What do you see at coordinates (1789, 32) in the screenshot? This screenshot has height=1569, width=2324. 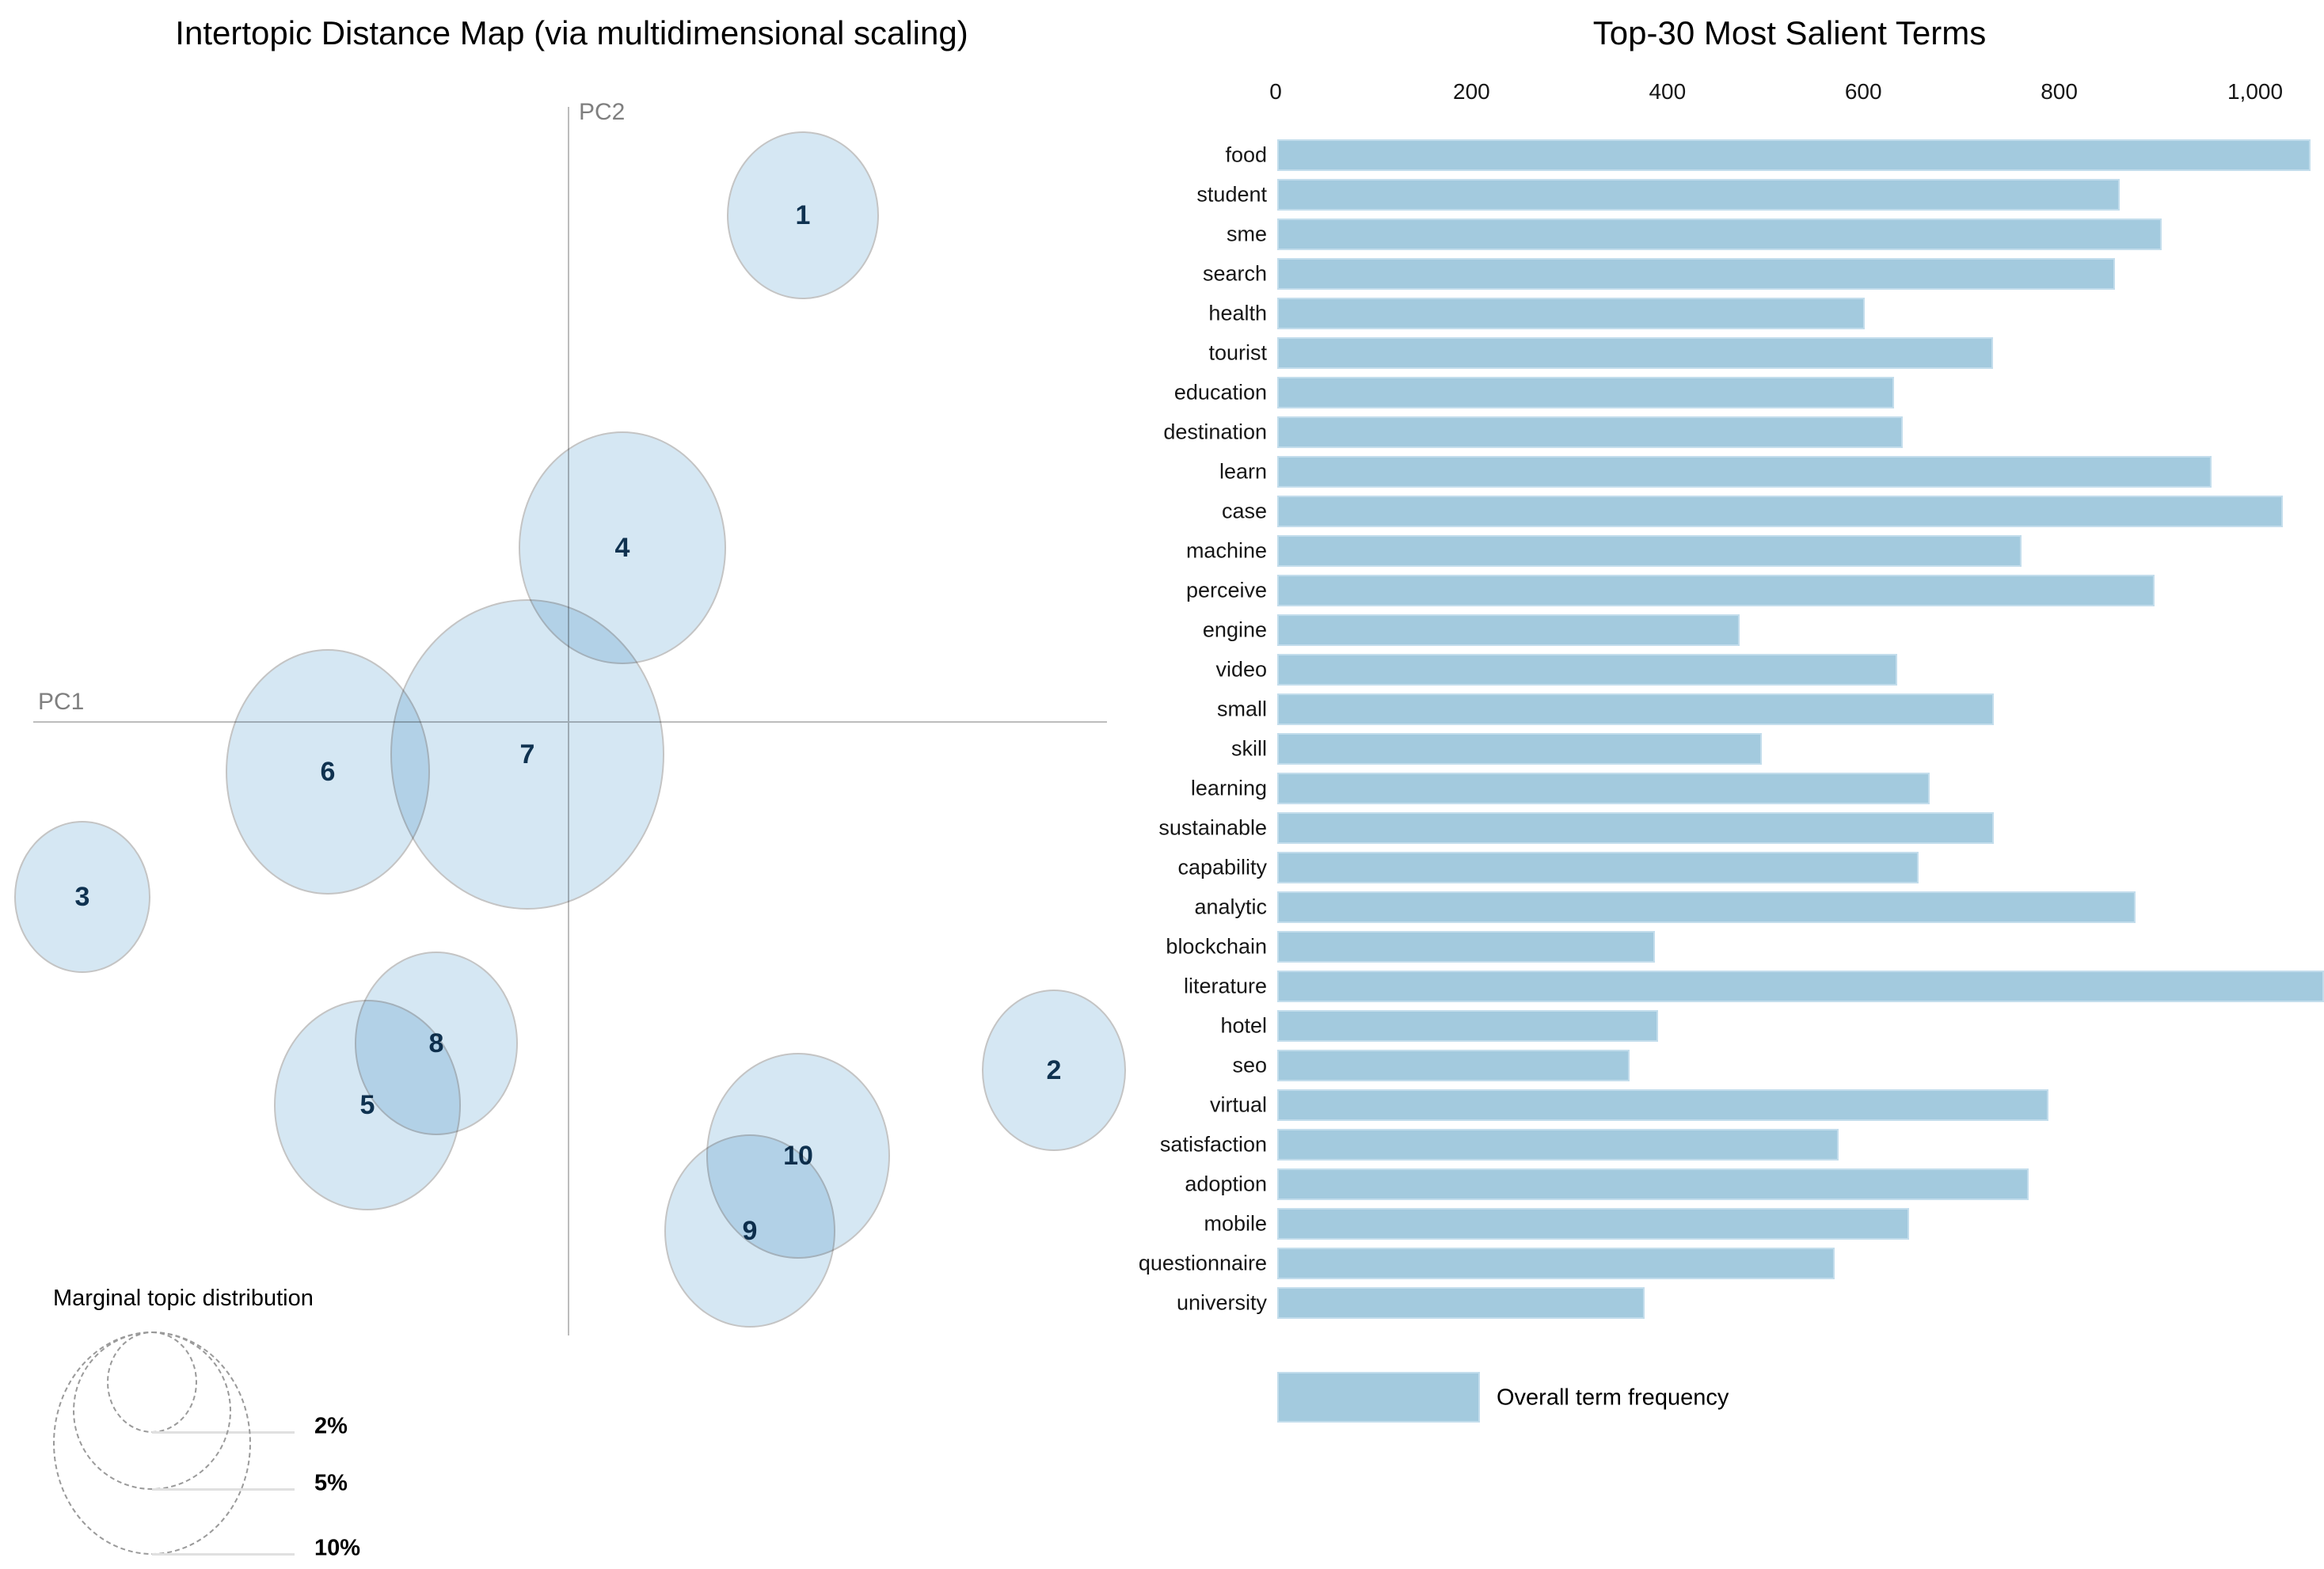 I see `salient-terms-title: Top-30 Most Salient Terms` at bounding box center [1789, 32].